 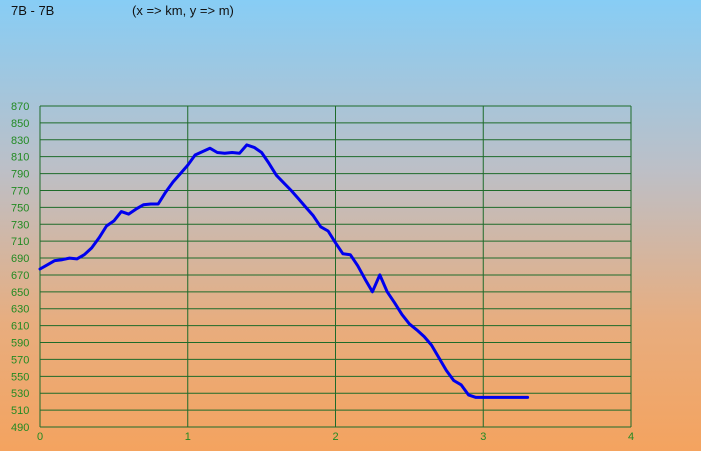 What do you see at coordinates (20, 360) in the screenshot?
I see `y-tick-label: 570` at bounding box center [20, 360].